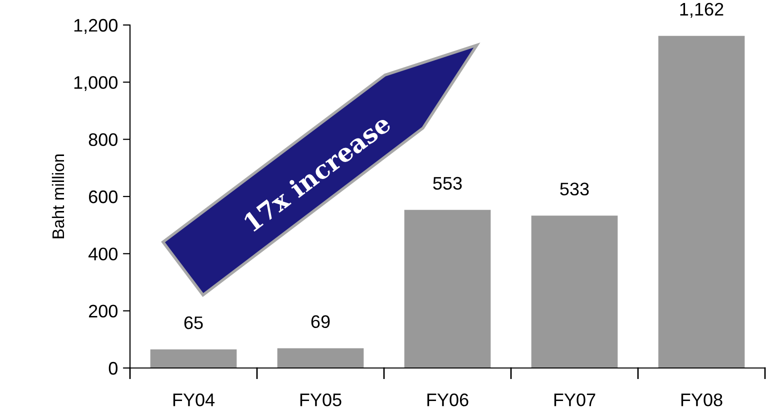 The height and width of the screenshot is (418, 771). What do you see at coordinates (103, 139) in the screenshot?
I see `y-tick-label: 800` at bounding box center [103, 139].